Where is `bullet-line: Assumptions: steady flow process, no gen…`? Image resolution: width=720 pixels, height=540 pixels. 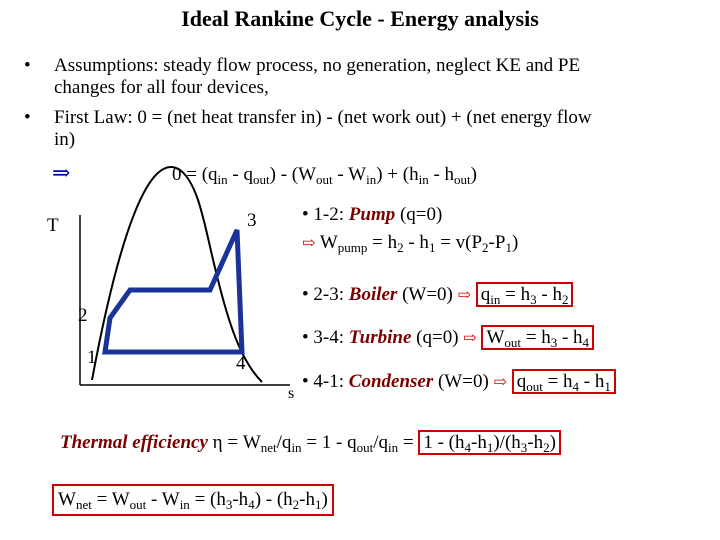 bullet-line: Assumptions: steady flow process, no gen… is located at coordinates (317, 65).